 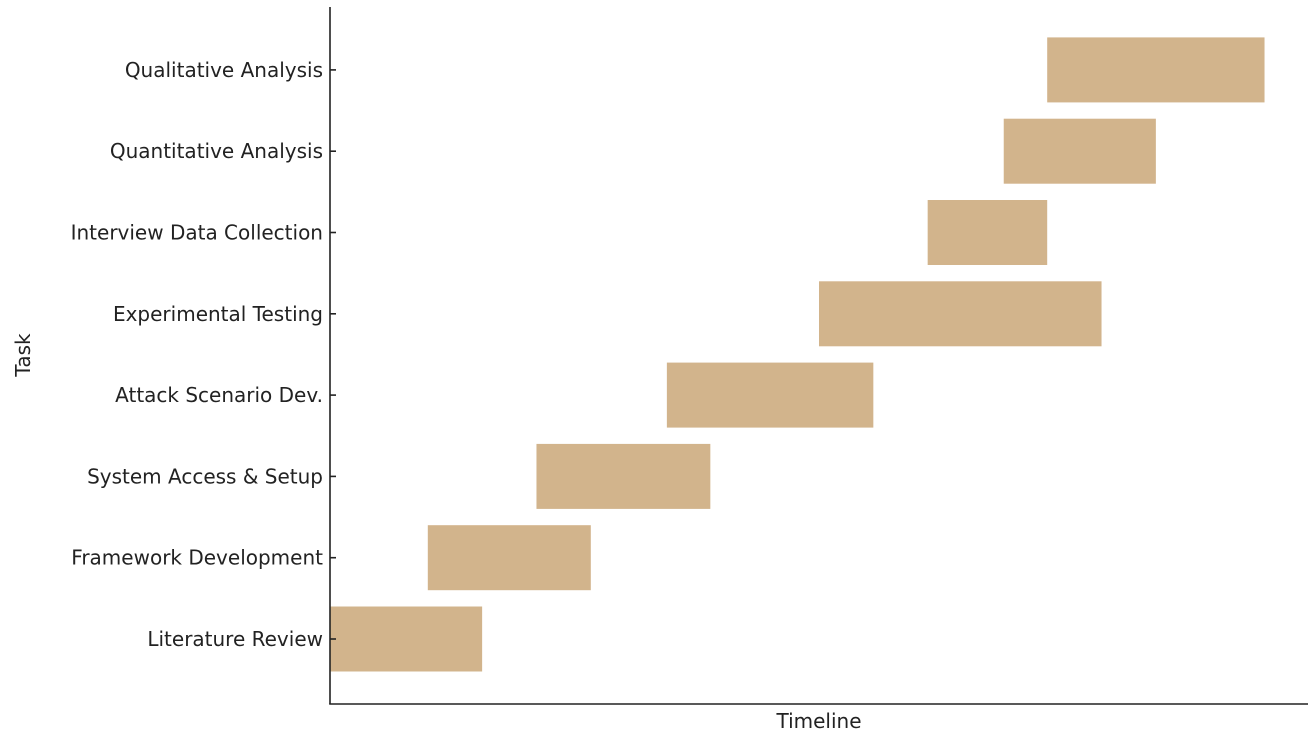 What do you see at coordinates (218, 314) in the screenshot?
I see `y-tick-label: Experimental Testing` at bounding box center [218, 314].